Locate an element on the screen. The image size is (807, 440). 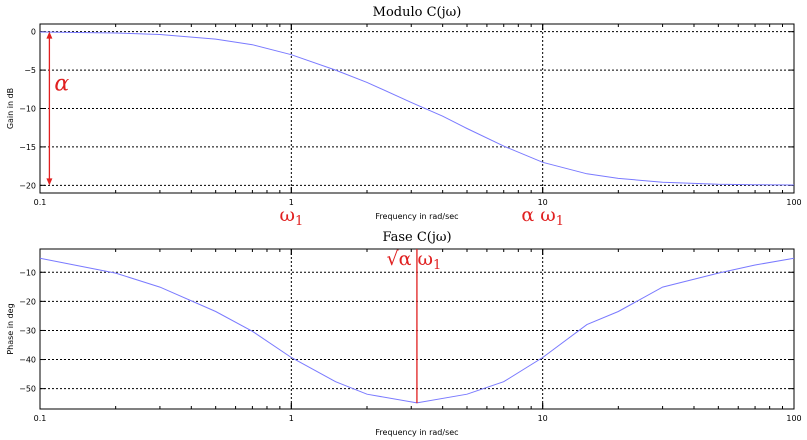
frequency-annotation: ω1 is located at coordinates (291, 216).